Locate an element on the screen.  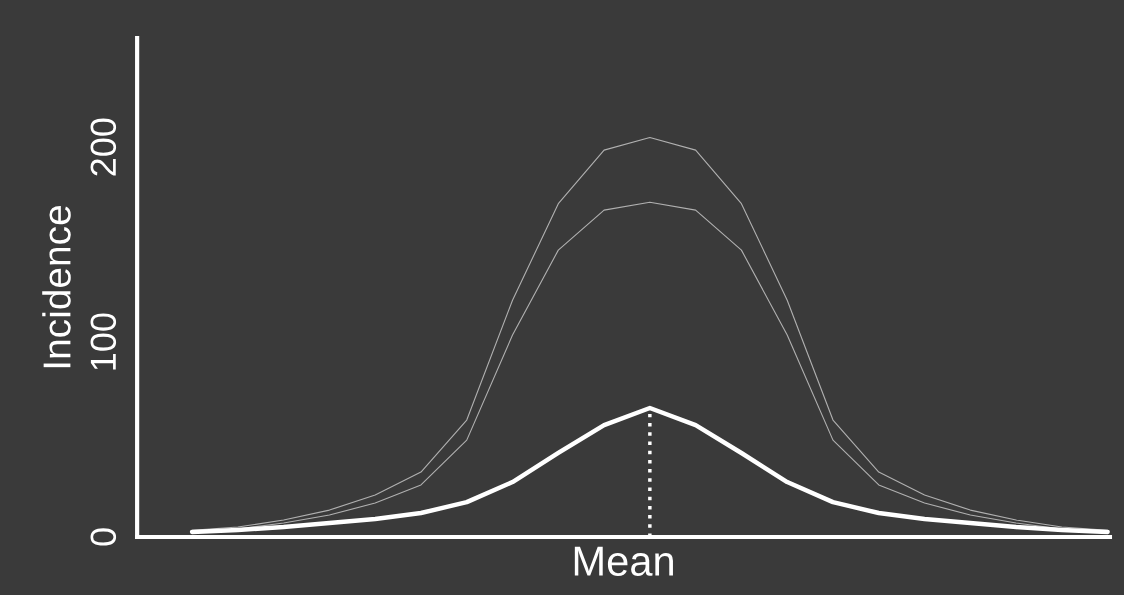
y-tick-label: 0 is located at coordinates (103, 537).